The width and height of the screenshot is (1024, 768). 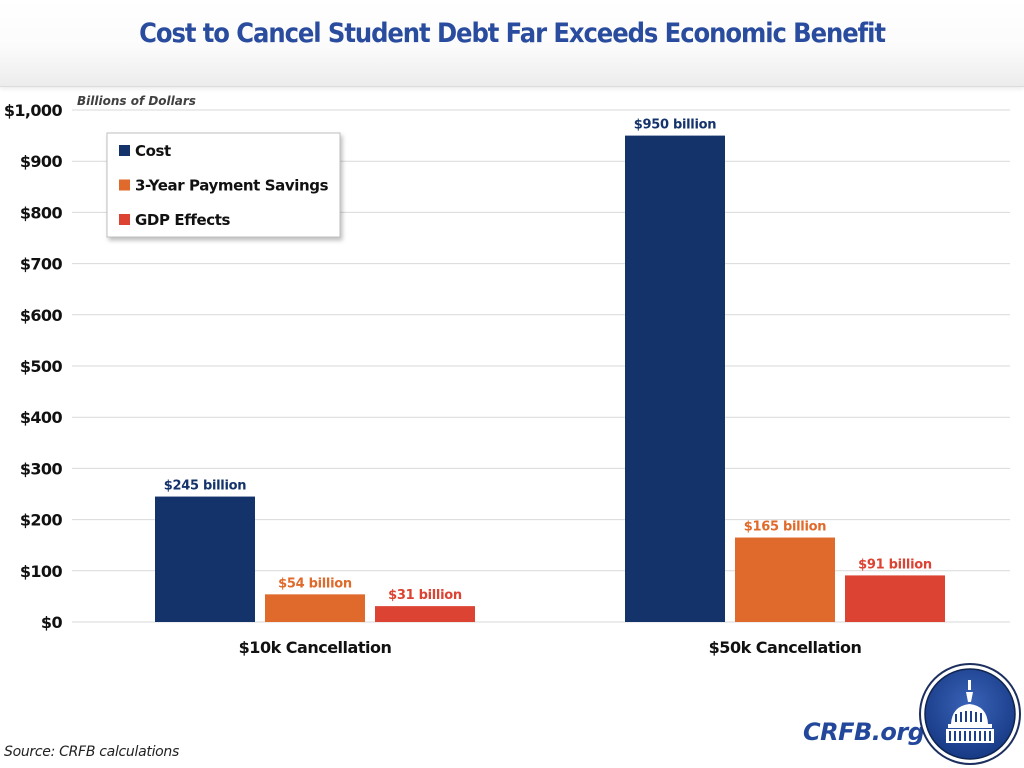 I want to click on data-label: $91 billion, so click(x=895, y=564).